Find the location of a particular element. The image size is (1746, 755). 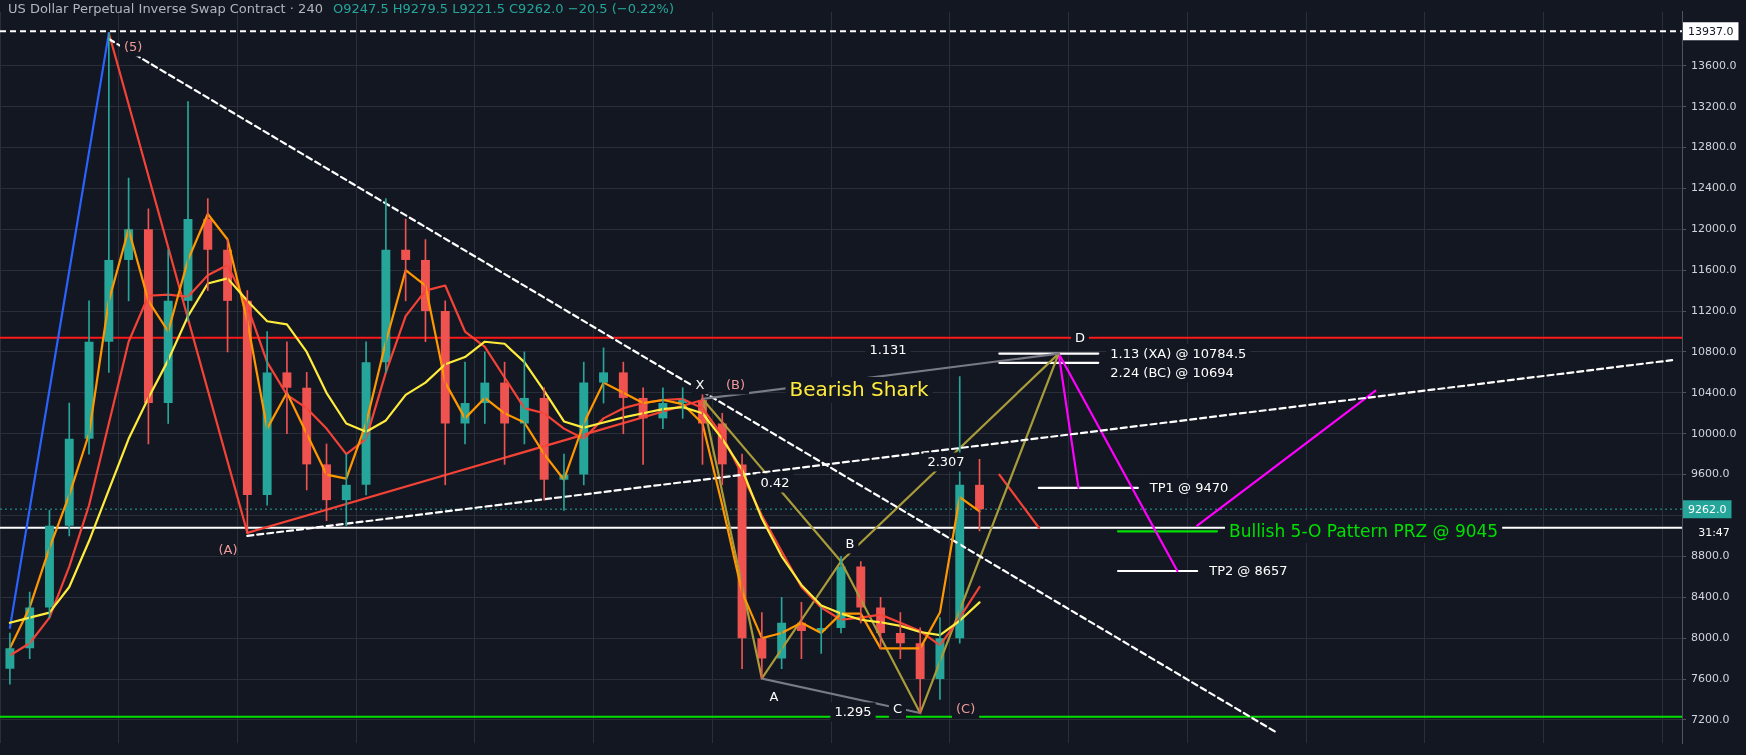

annotation: 1.295 is located at coordinates (853, 712).